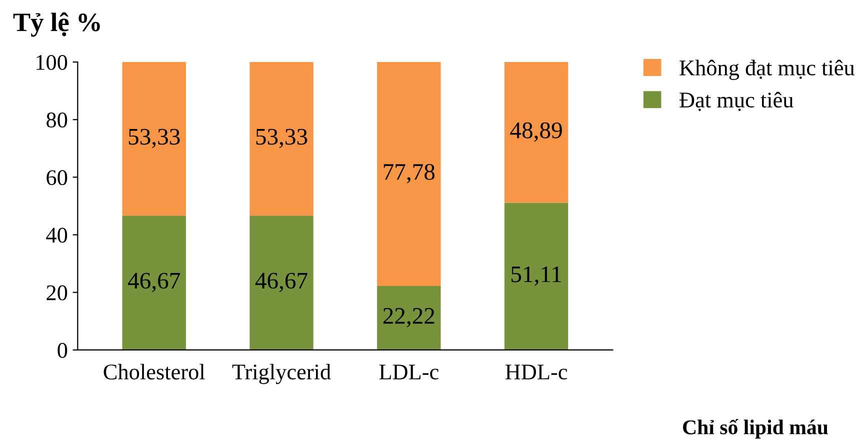 The width and height of the screenshot is (863, 443). What do you see at coordinates (57, 120) in the screenshot?
I see `y-tick-label: 80` at bounding box center [57, 120].